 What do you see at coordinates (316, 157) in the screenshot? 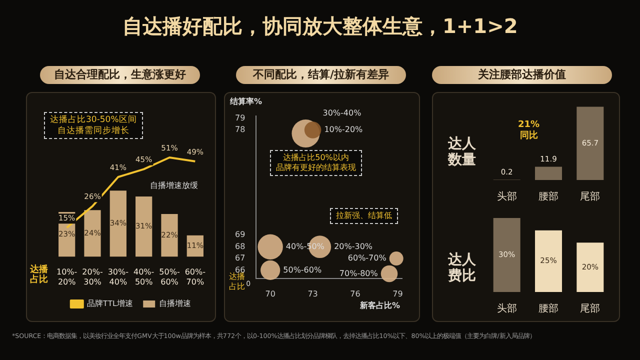
I see `annotation: 达播占比50%以内` at bounding box center [316, 157].